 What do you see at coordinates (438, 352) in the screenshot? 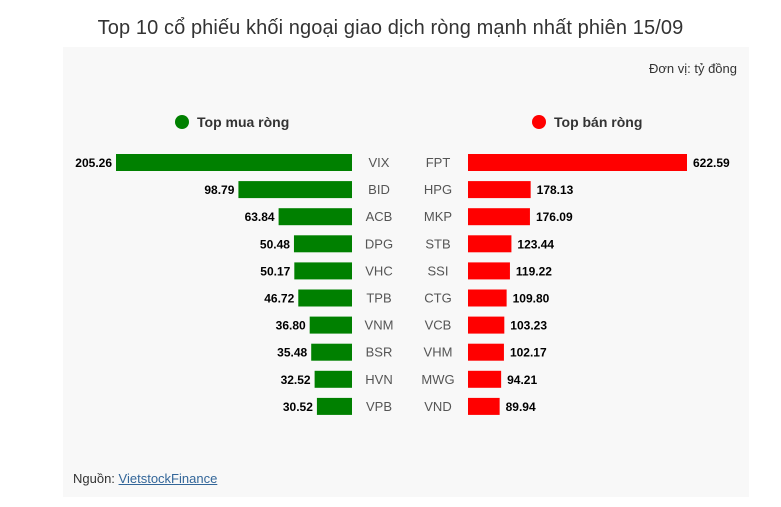
I see `sell-ticker-label: VHM` at bounding box center [438, 352].